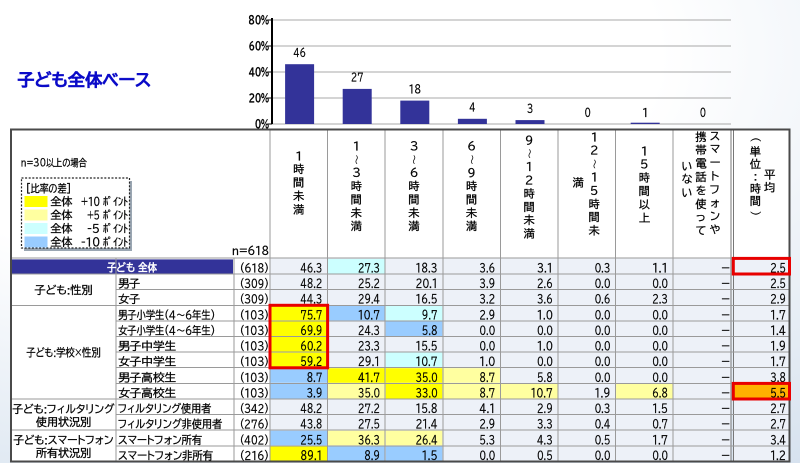 This screenshot has width=800, height=463. Describe the element at coordinates (427, 377) in the screenshot. I see `svg-text: 35.0` at that location.